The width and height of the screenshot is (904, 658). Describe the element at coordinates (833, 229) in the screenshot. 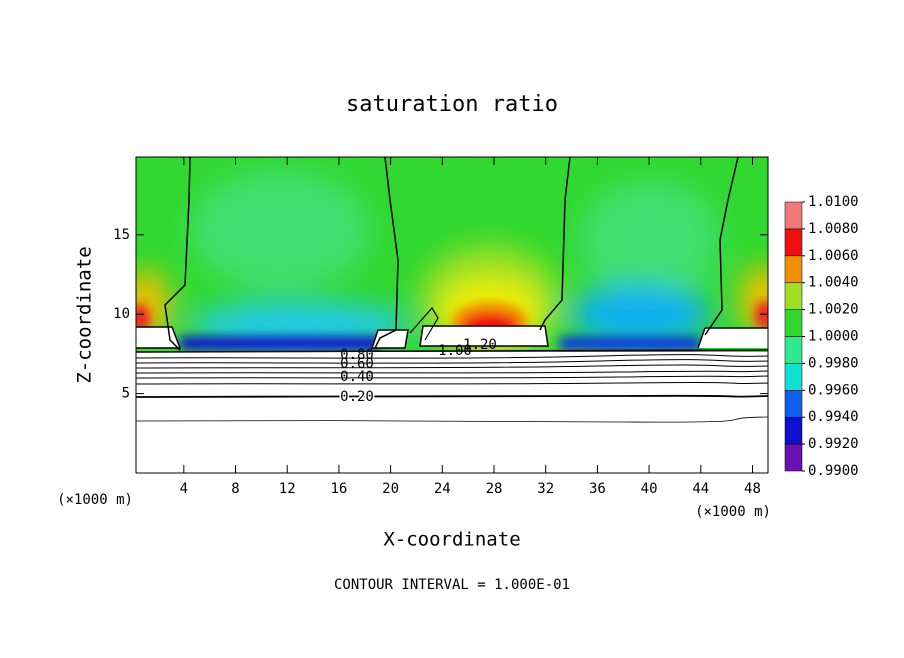

I see `colorbar-tick-label: 1.0080` at that location.